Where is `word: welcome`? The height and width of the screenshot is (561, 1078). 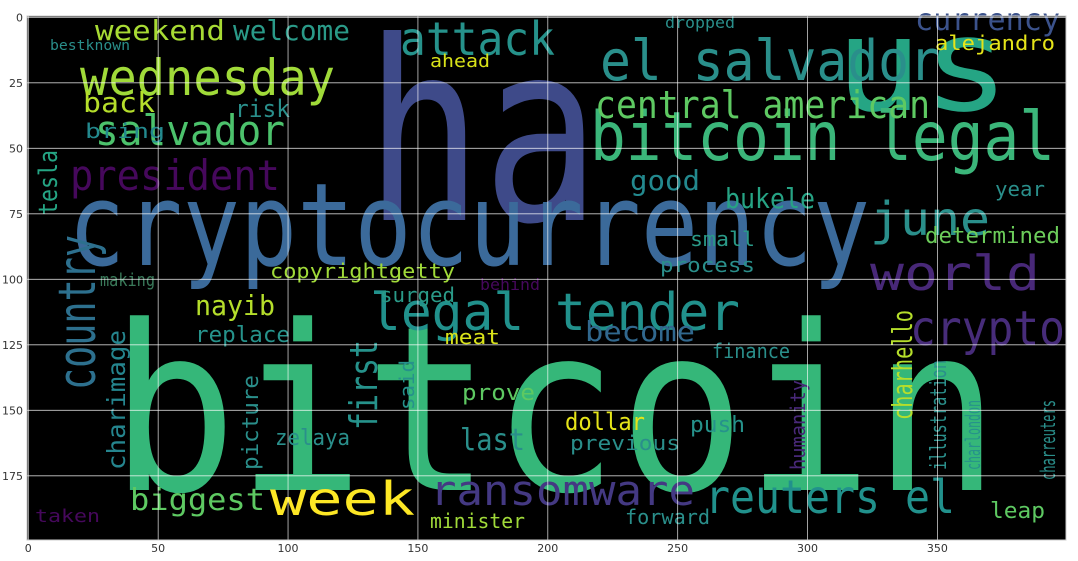 word: welcome is located at coordinates (291, 30).